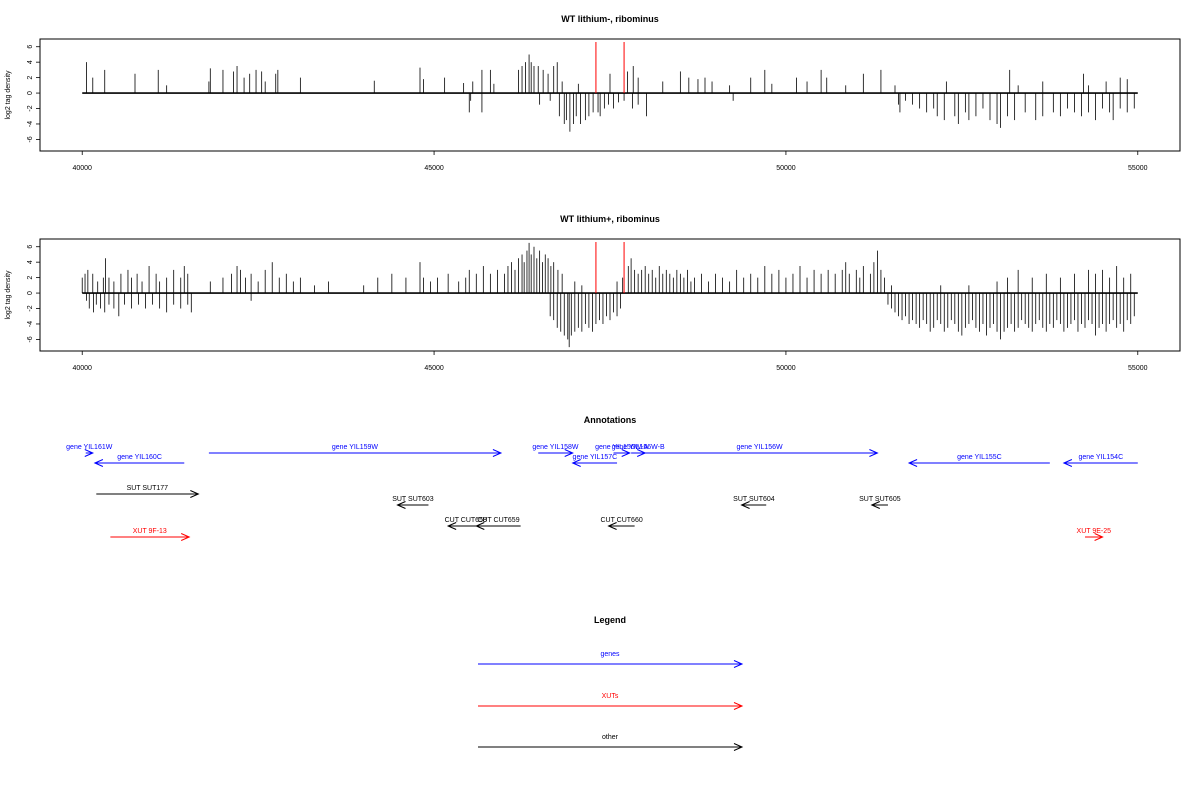 The image size is (1200, 800). What do you see at coordinates (610, 219) in the screenshot?
I see `panel-title: WT lithium+, ribominus` at bounding box center [610, 219].